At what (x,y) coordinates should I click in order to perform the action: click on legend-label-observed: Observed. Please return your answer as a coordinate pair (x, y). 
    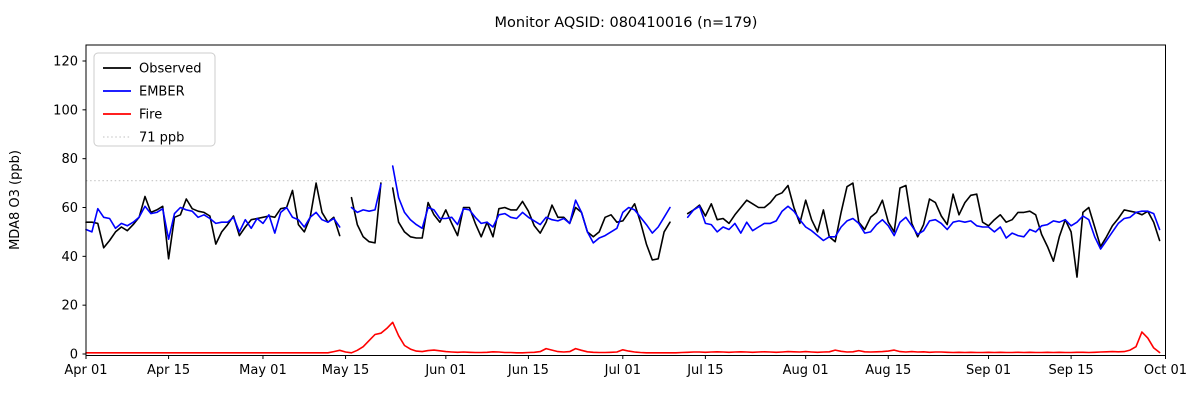
    Looking at the image, I should click on (170, 69).